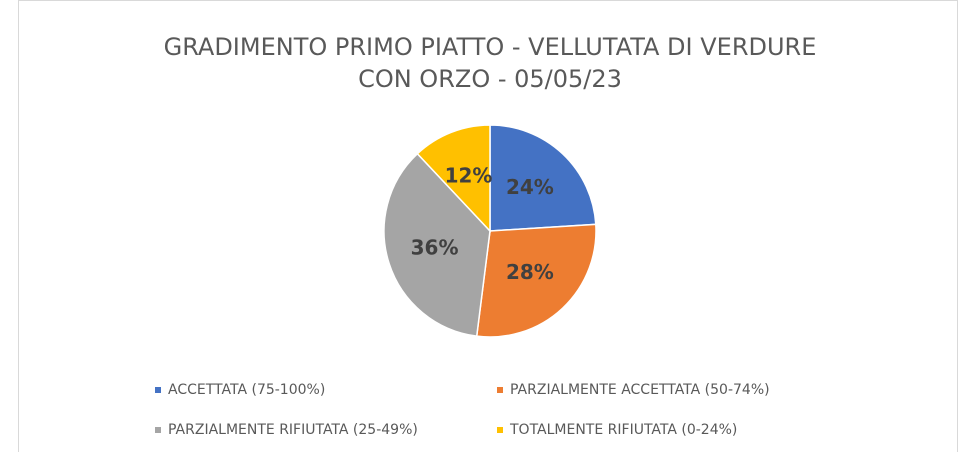  What do you see at coordinates (623, 430) in the screenshot?
I see `legend-label: TOTALMENTE RIFIUTATA (0-24%)` at bounding box center [623, 430].